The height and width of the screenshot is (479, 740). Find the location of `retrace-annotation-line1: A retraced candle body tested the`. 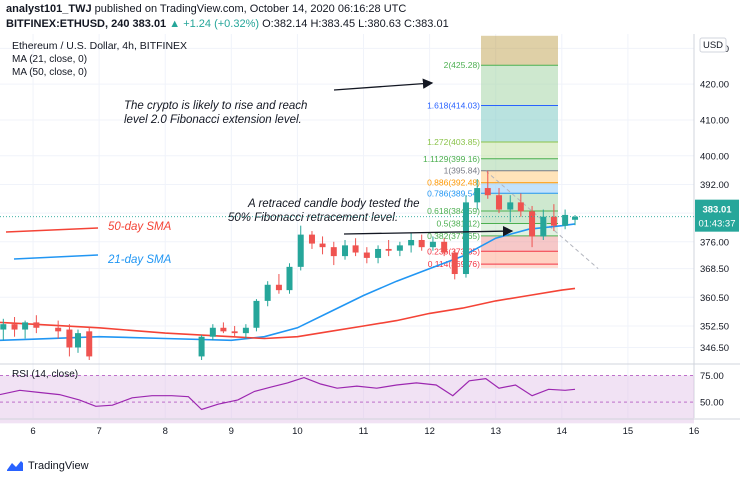

retrace-annotation-line1: A retraced candle body tested the is located at coordinates (333, 204).